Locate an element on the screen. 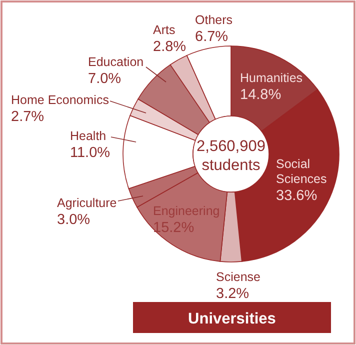 Image resolution: width=356 pixels, height=345 pixels. slice-label: Arts is located at coordinates (164, 30).